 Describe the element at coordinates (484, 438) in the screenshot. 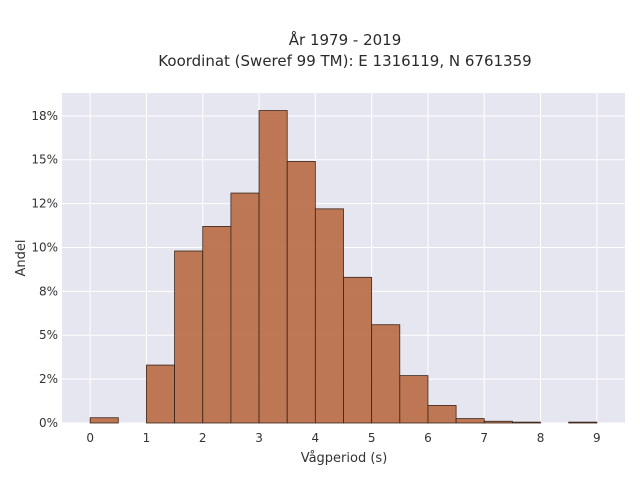

I see `x-tick-label-7: 7` at that location.